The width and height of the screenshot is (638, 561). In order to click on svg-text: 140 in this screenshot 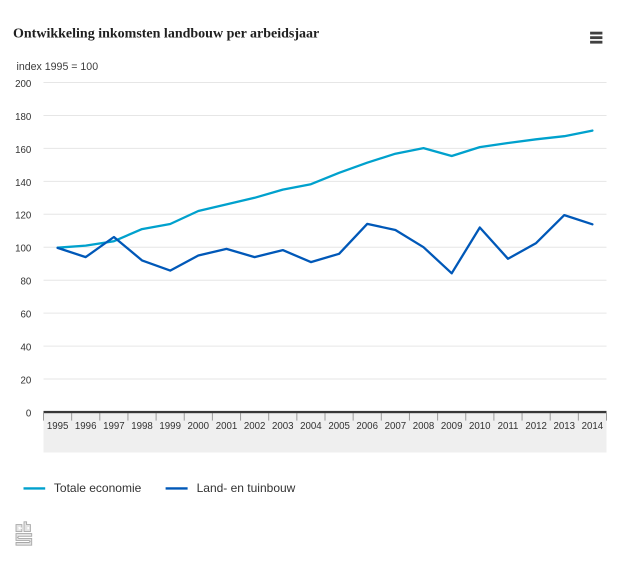, I will do `click(23, 183)`.